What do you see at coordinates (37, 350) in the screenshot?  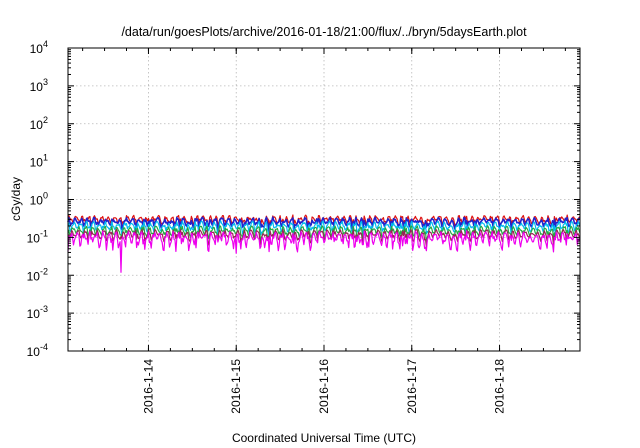 I see `y-tick-label: 10⁻⁴` at bounding box center [37, 350].